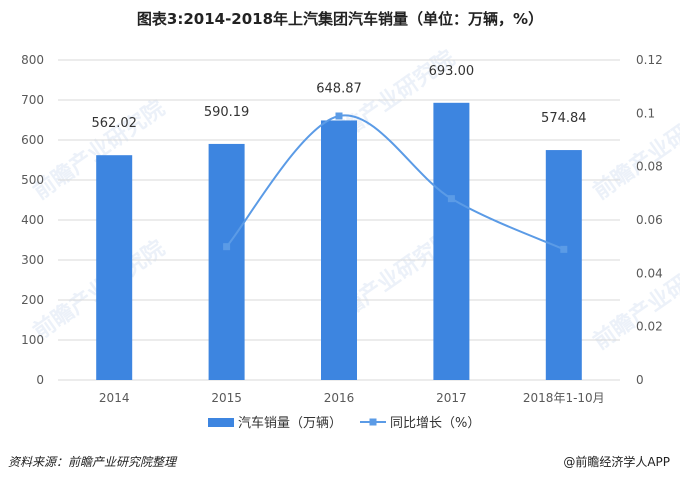  I want to click on source-note: 资料来源：前瞻产业研究院整理, so click(92, 462).